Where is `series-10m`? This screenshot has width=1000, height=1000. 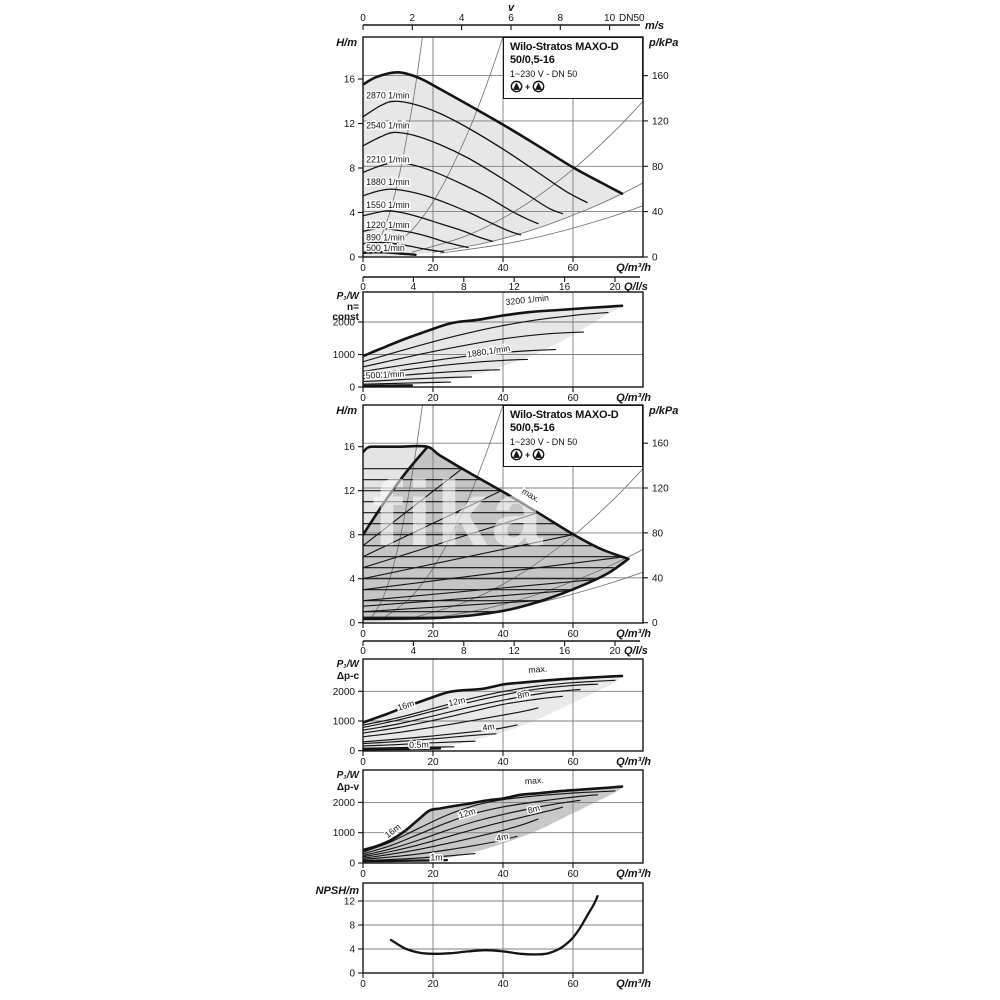 series-10m is located at coordinates (472, 709).